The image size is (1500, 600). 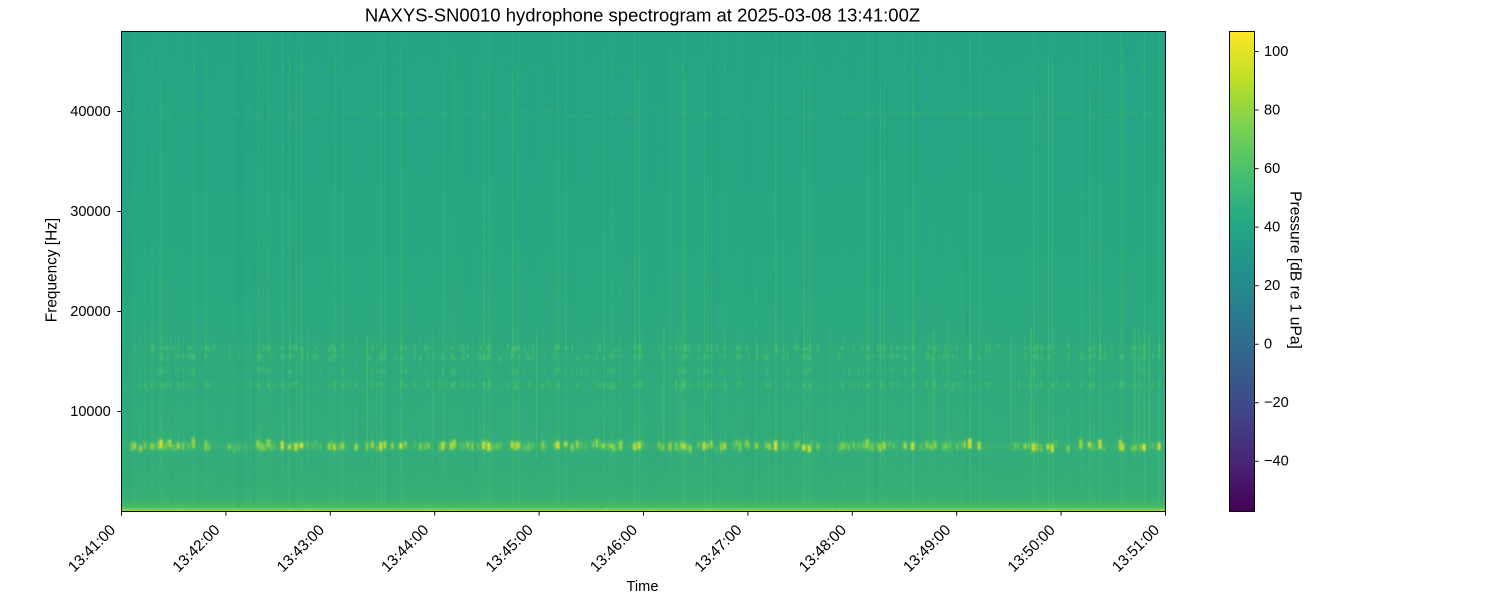 I want to click on svg-text: Pressure [dB re 1 uPa], so click(x=1294, y=270).